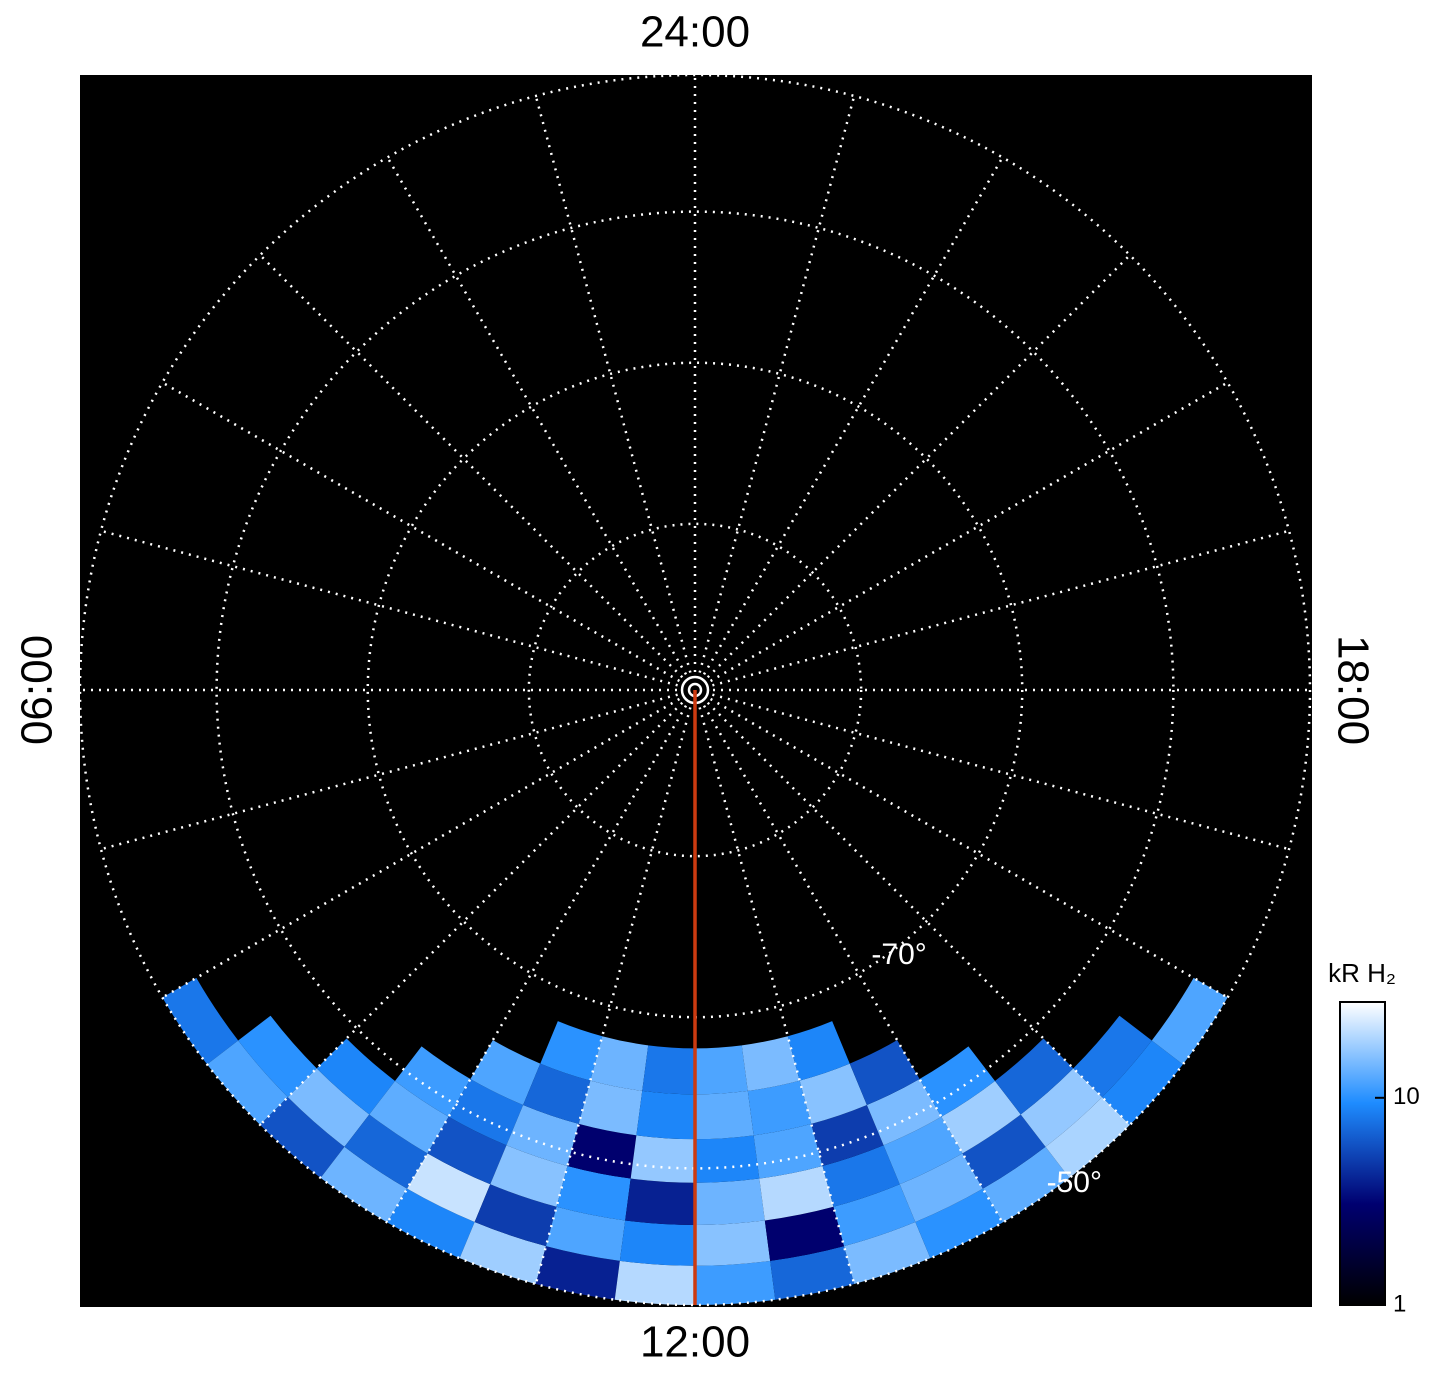 Image resolution: width=1447 pixels, height=1389 pixels. Describe the element at coordinates (1362, 973) in the screenshot. I see `colorbar-label: kR H₂` at that location.